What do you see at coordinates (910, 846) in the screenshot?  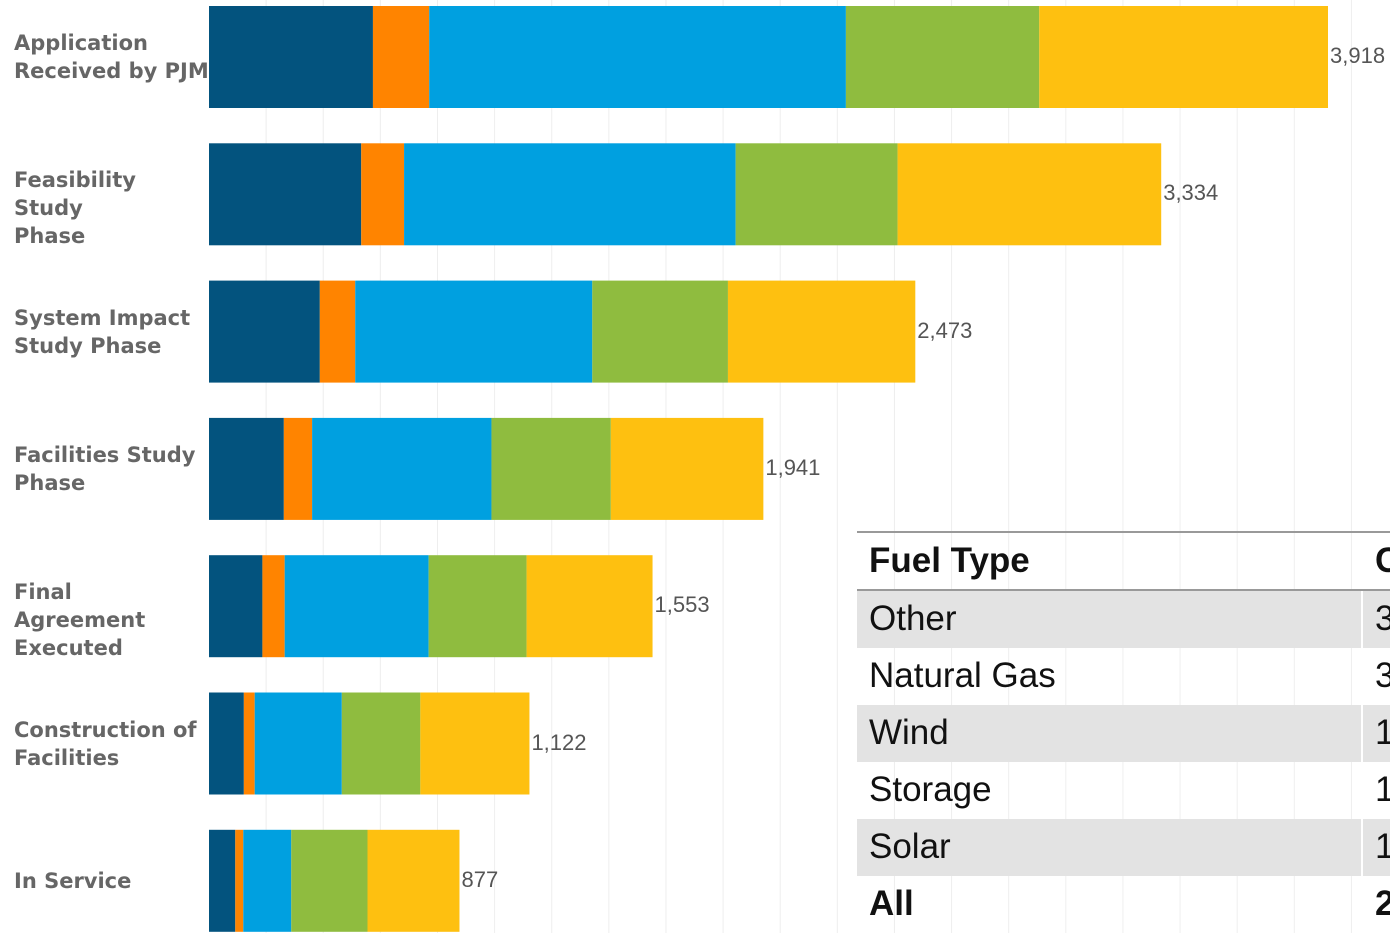 I see `table-cell-fuel: Solar` at bounding box center [910, 846].